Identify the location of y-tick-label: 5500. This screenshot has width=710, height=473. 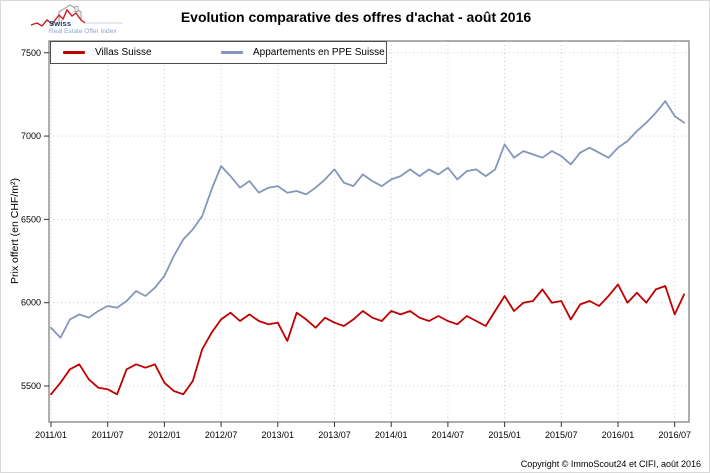
(31, 386).